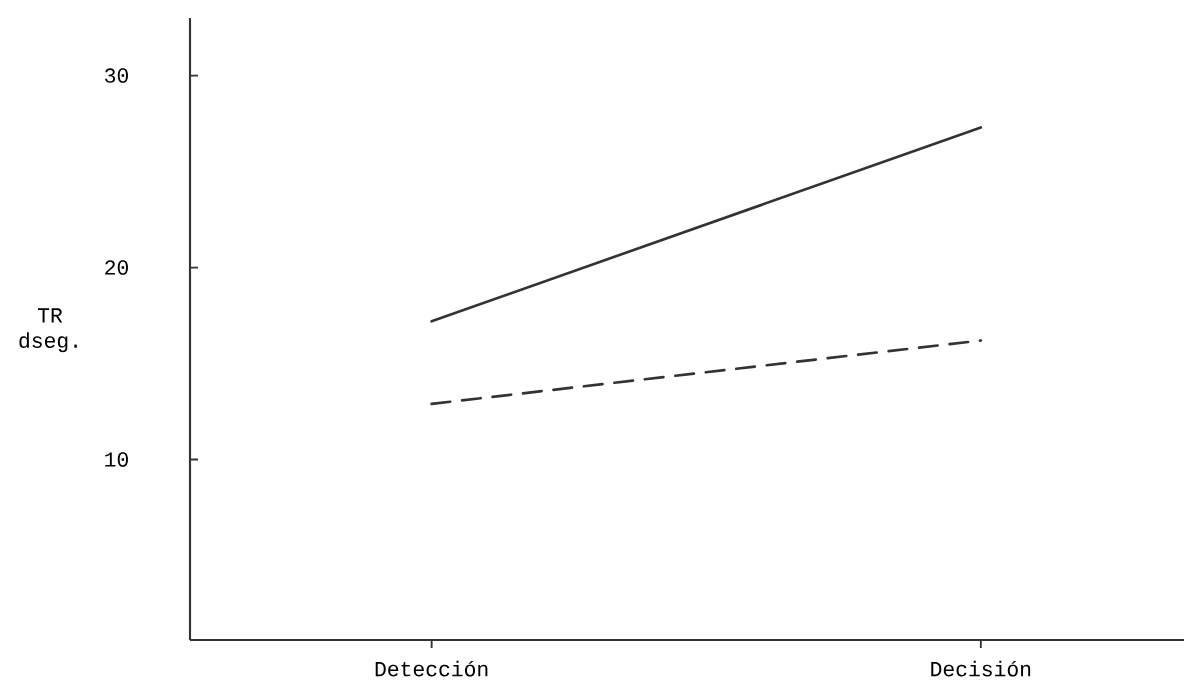  I want to click on y-tick-label: 20, so click(116, 267).